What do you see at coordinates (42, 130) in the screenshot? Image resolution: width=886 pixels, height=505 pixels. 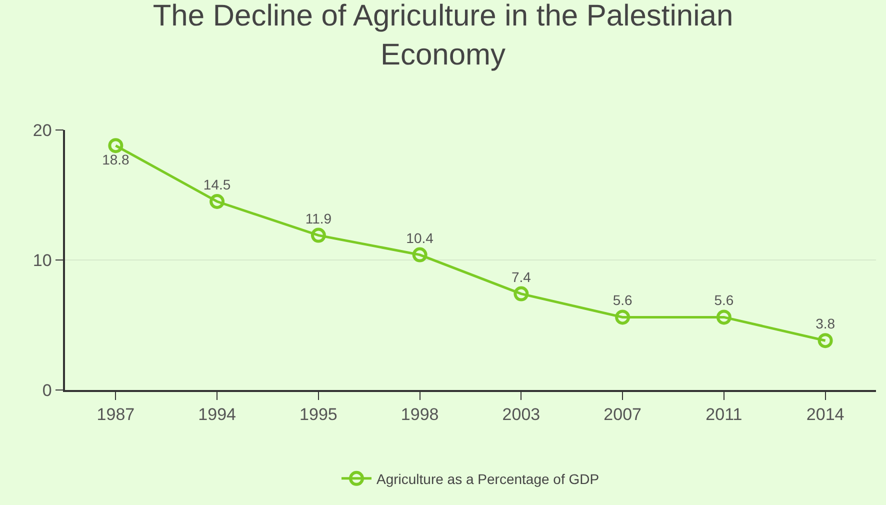 I see `y-tick-label: 20` at bounding box center [42, 130].